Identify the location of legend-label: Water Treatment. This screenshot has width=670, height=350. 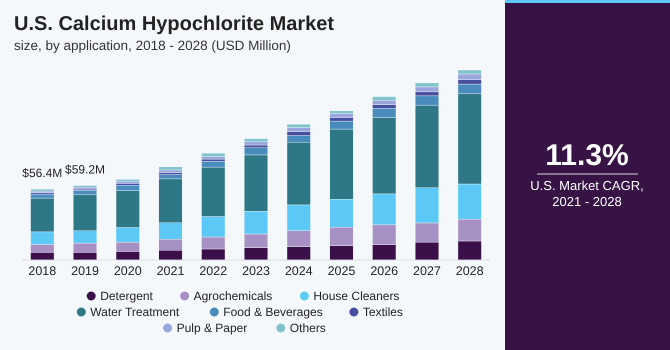
(135, 312).